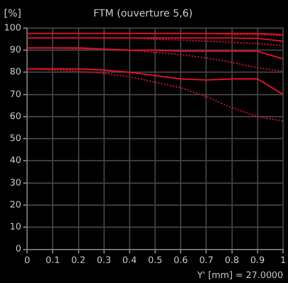  I want to click on x-tick-label: 0.6, so click(181, 261).